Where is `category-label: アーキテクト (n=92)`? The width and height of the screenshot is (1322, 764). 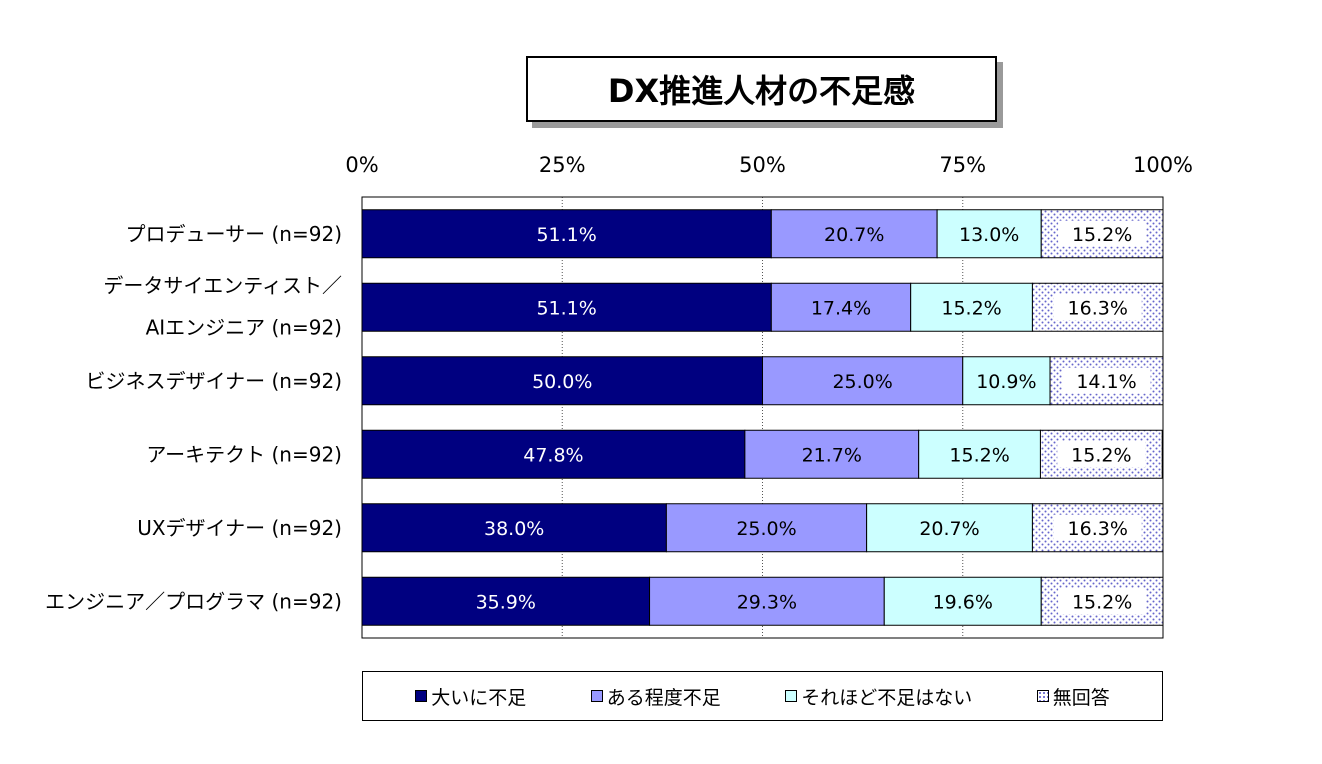 category-label: アーキテクト (n=92) is located at coordinates (244, 454).